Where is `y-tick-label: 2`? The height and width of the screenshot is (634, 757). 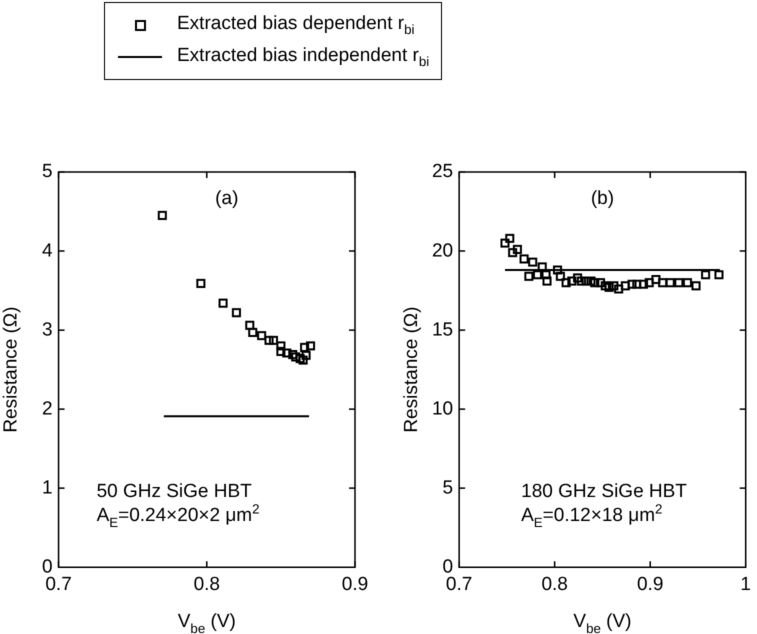 y-tick-label: 2 is located at coordinates (47, 409).